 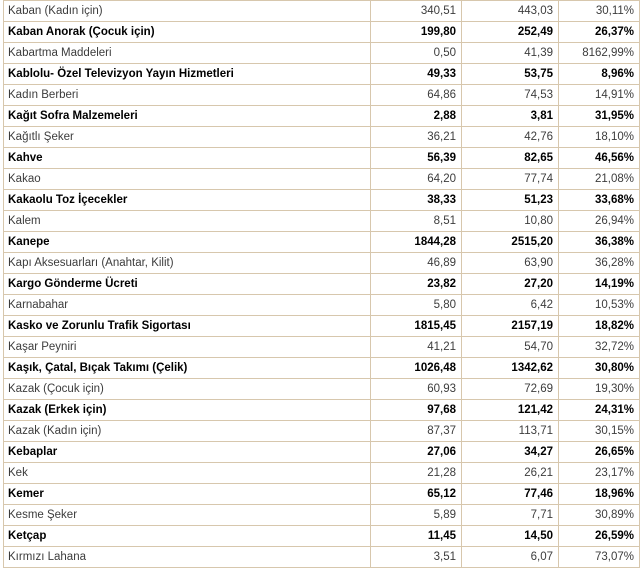 I want to click on item-name-cell: Kahve, so click(x=187, y=158).